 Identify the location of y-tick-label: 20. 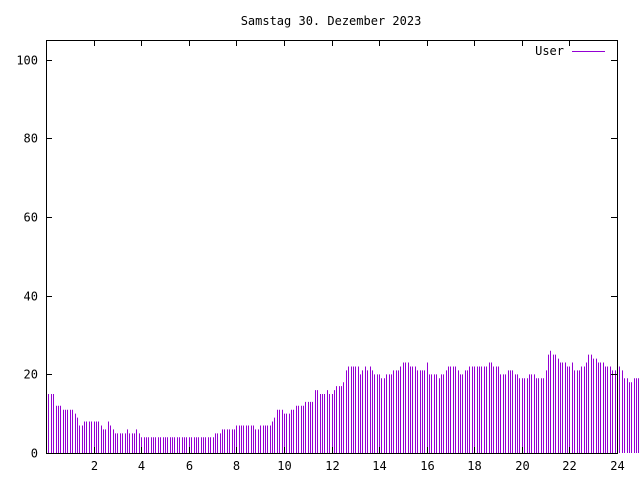
(31, 375).